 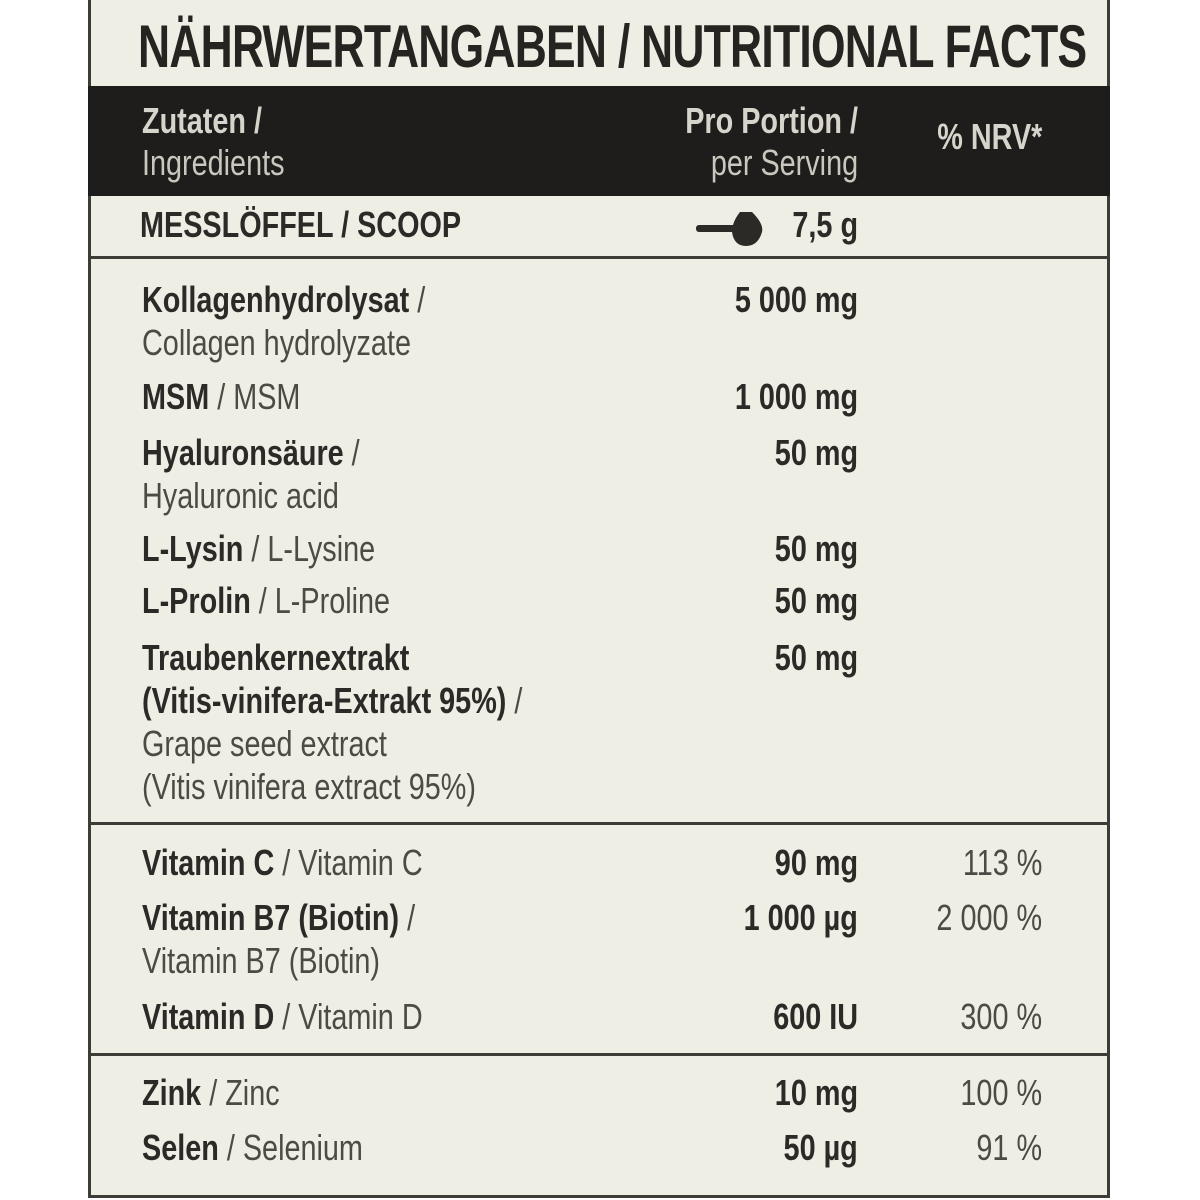 I want to click on ingredient-name-en: Vitamin B7 (Biotin), so click(x=261, y=960).